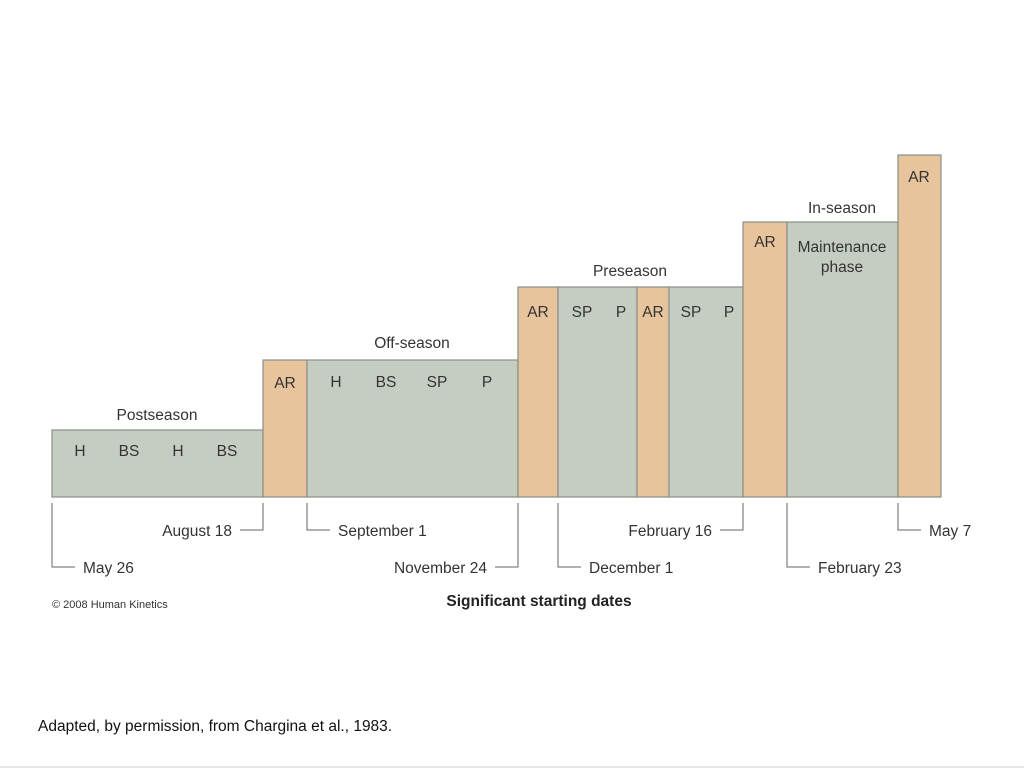 The image size is (1024, 768). Describe the element at coordinates (691, 312) in the screenshot. I see `preseason-sp-2: SP` at that location.